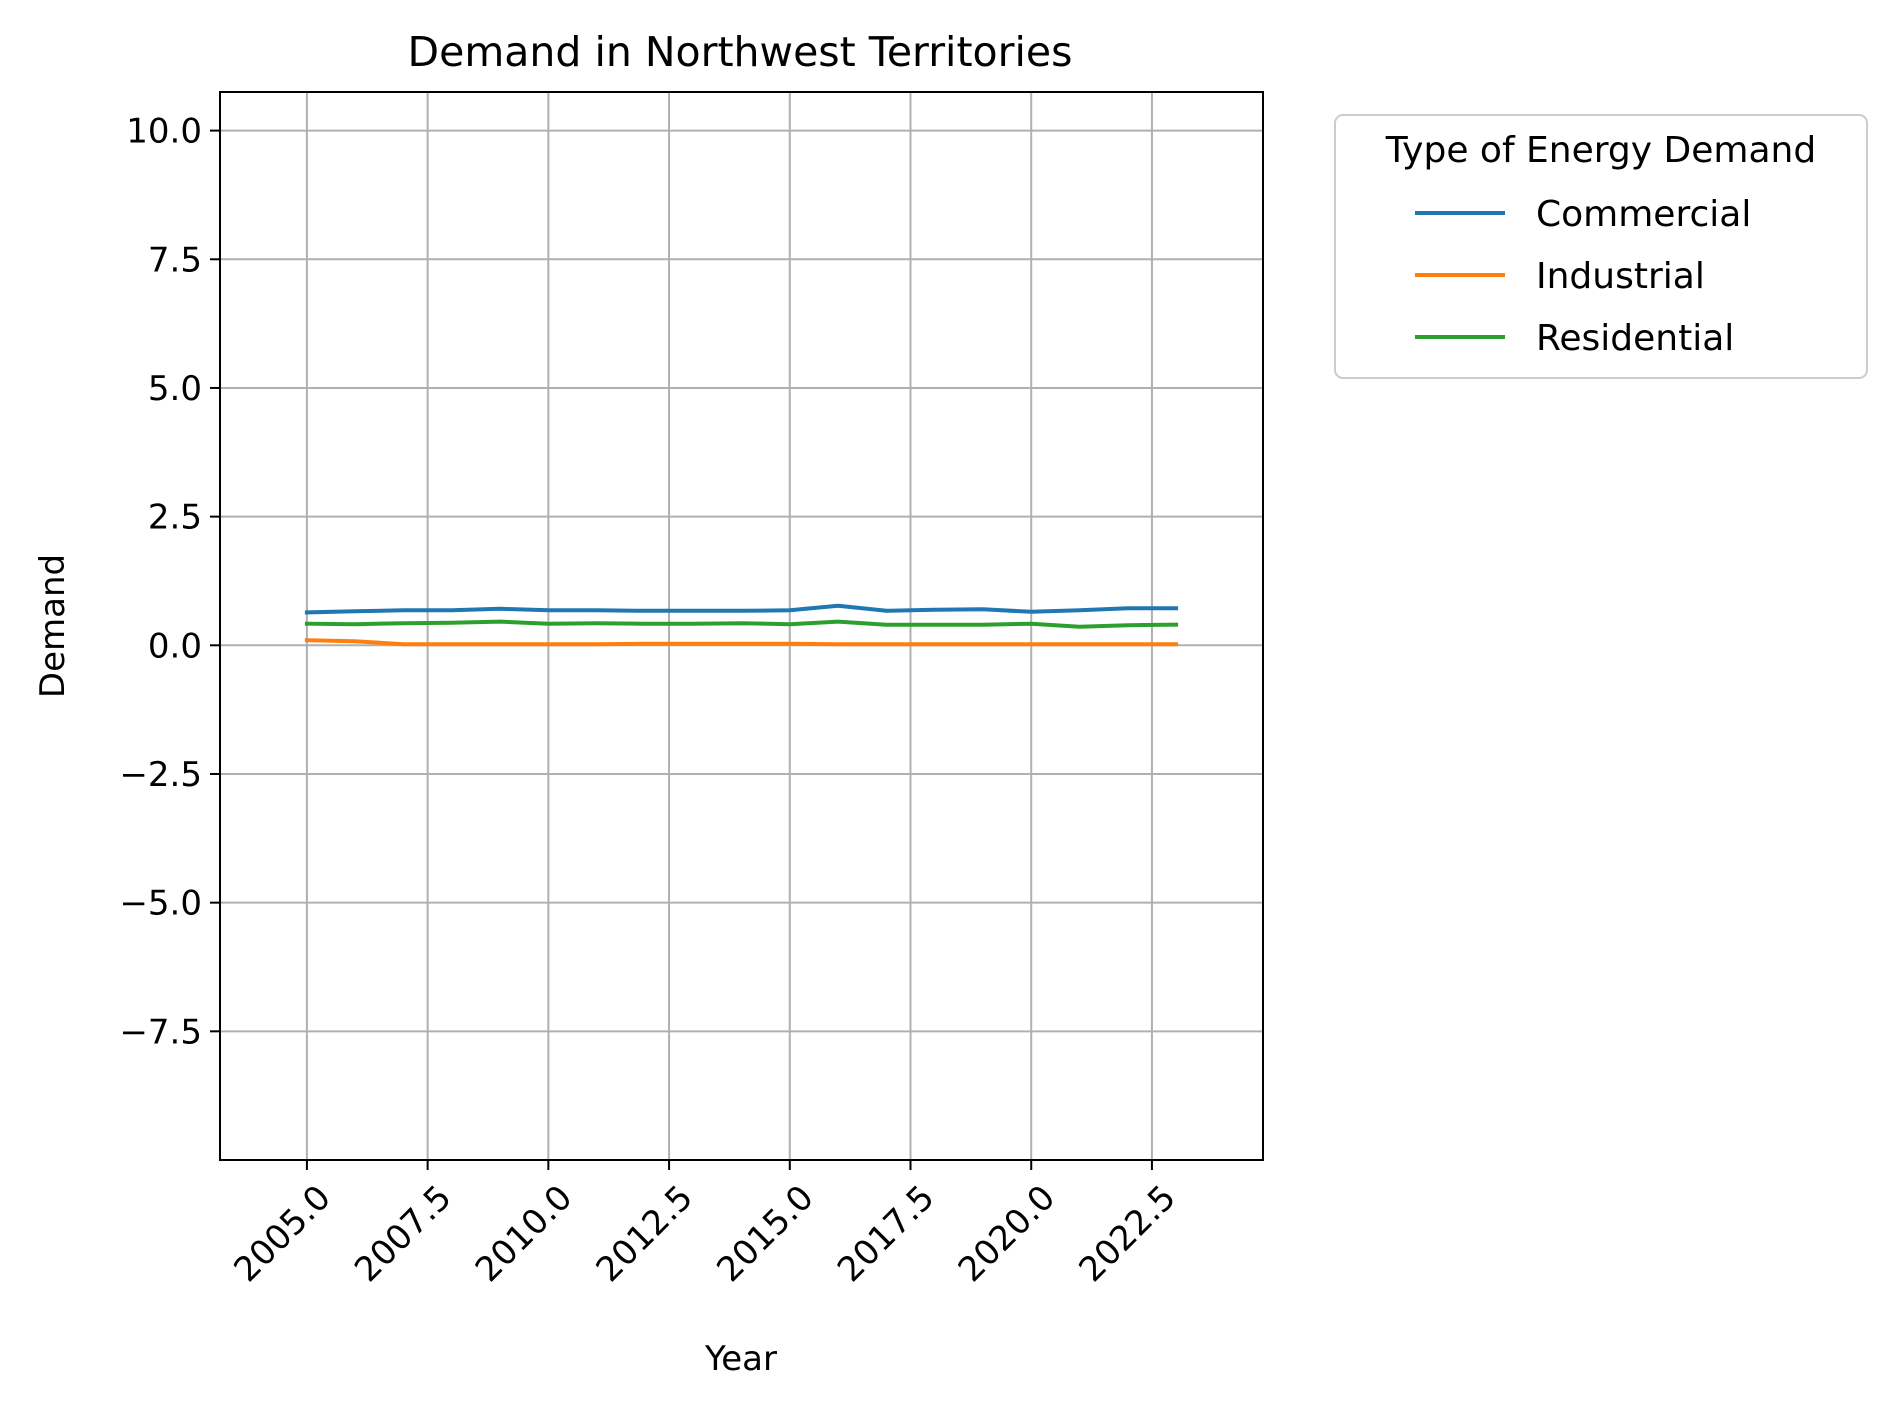 The width and height of the screenshot is (1889, 1406). I want to click on x-tick-label: 2007.5, so click(403, 1234).